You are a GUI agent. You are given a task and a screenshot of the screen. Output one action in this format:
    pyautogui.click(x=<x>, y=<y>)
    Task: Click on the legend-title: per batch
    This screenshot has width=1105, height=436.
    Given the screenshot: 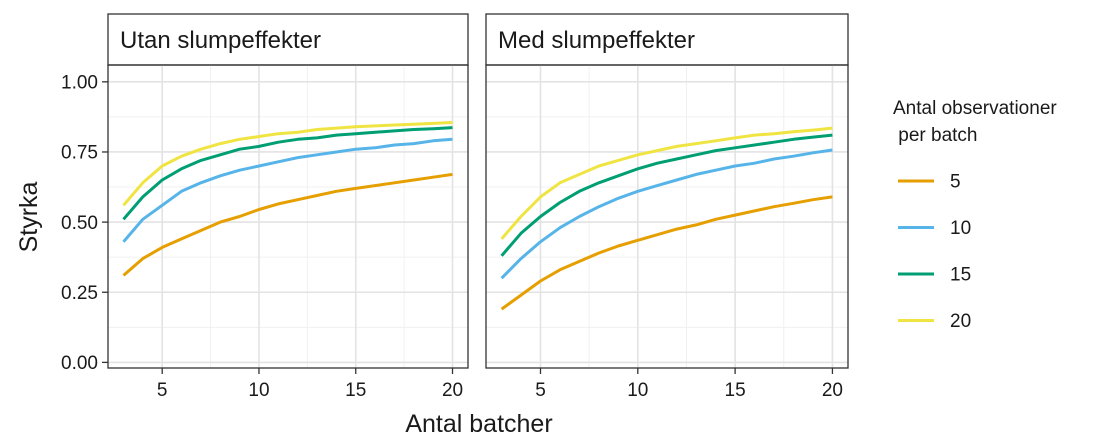 What is the action you would take?
    pyautogui.click(x=935, y=135)
    